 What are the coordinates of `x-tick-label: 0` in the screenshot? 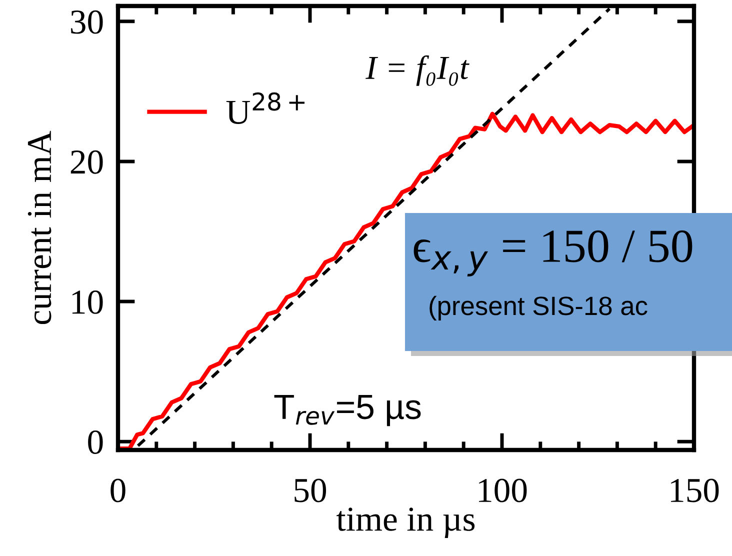 It's located at (118, 490).